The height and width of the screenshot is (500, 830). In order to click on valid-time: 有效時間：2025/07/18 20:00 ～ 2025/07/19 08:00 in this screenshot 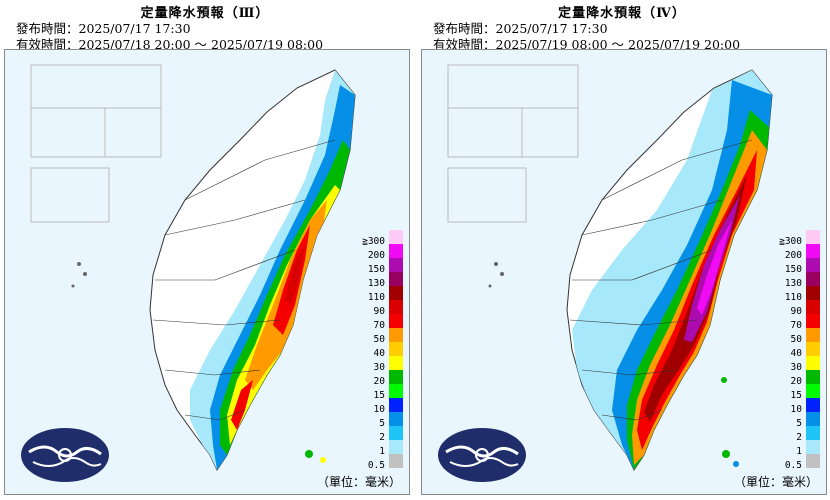, I will do `click(170, 44)`.